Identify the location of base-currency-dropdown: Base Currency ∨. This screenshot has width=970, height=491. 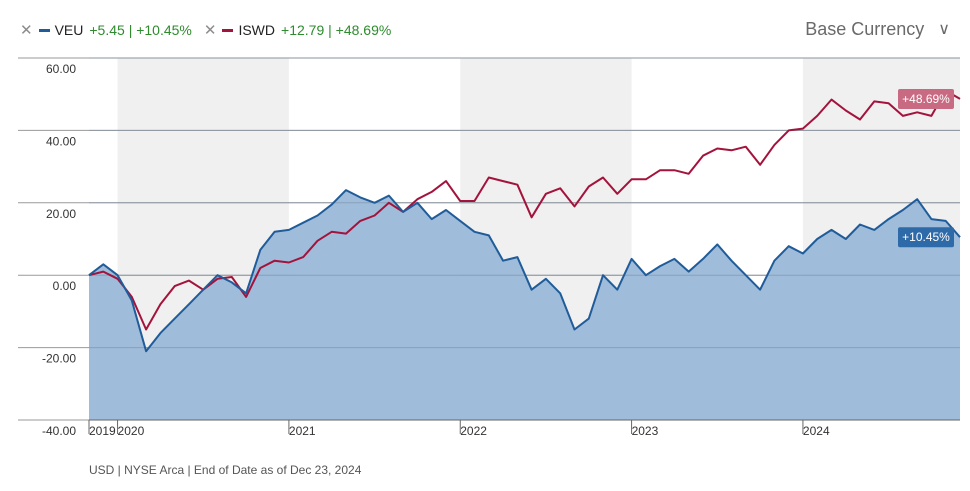
(877, 29).